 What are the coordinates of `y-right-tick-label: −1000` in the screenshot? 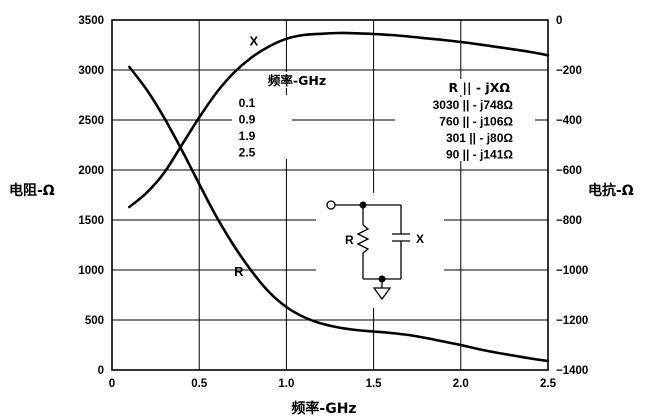 It's located at (572, 271).